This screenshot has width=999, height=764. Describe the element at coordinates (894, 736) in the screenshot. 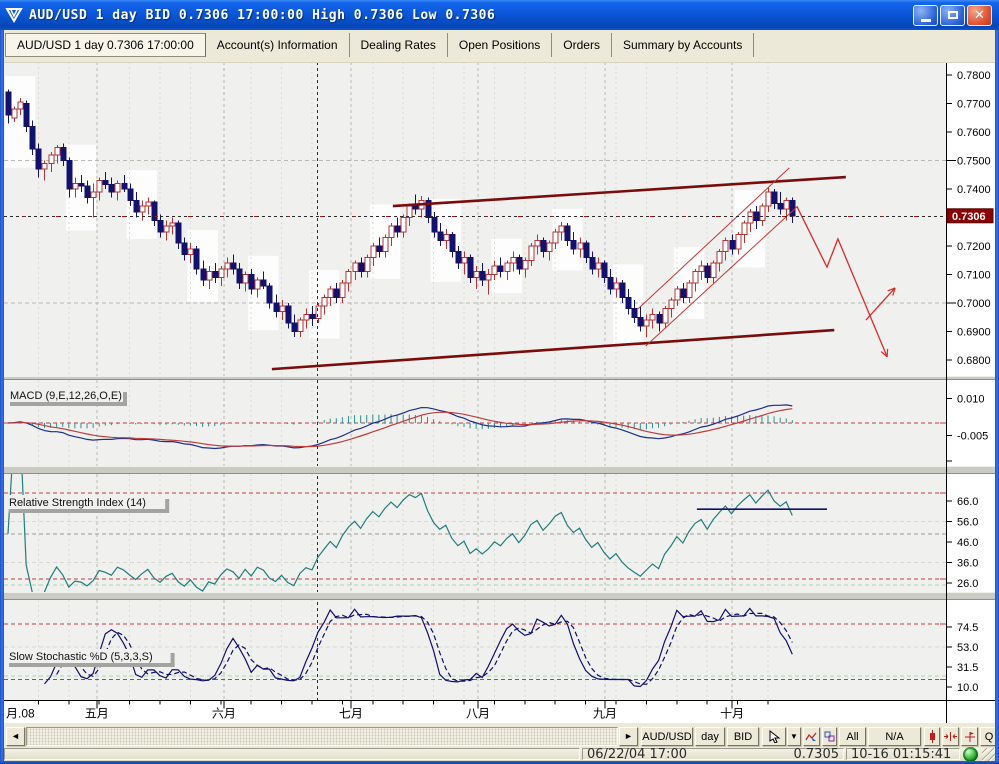

I see `na-button: N/A` at that location.